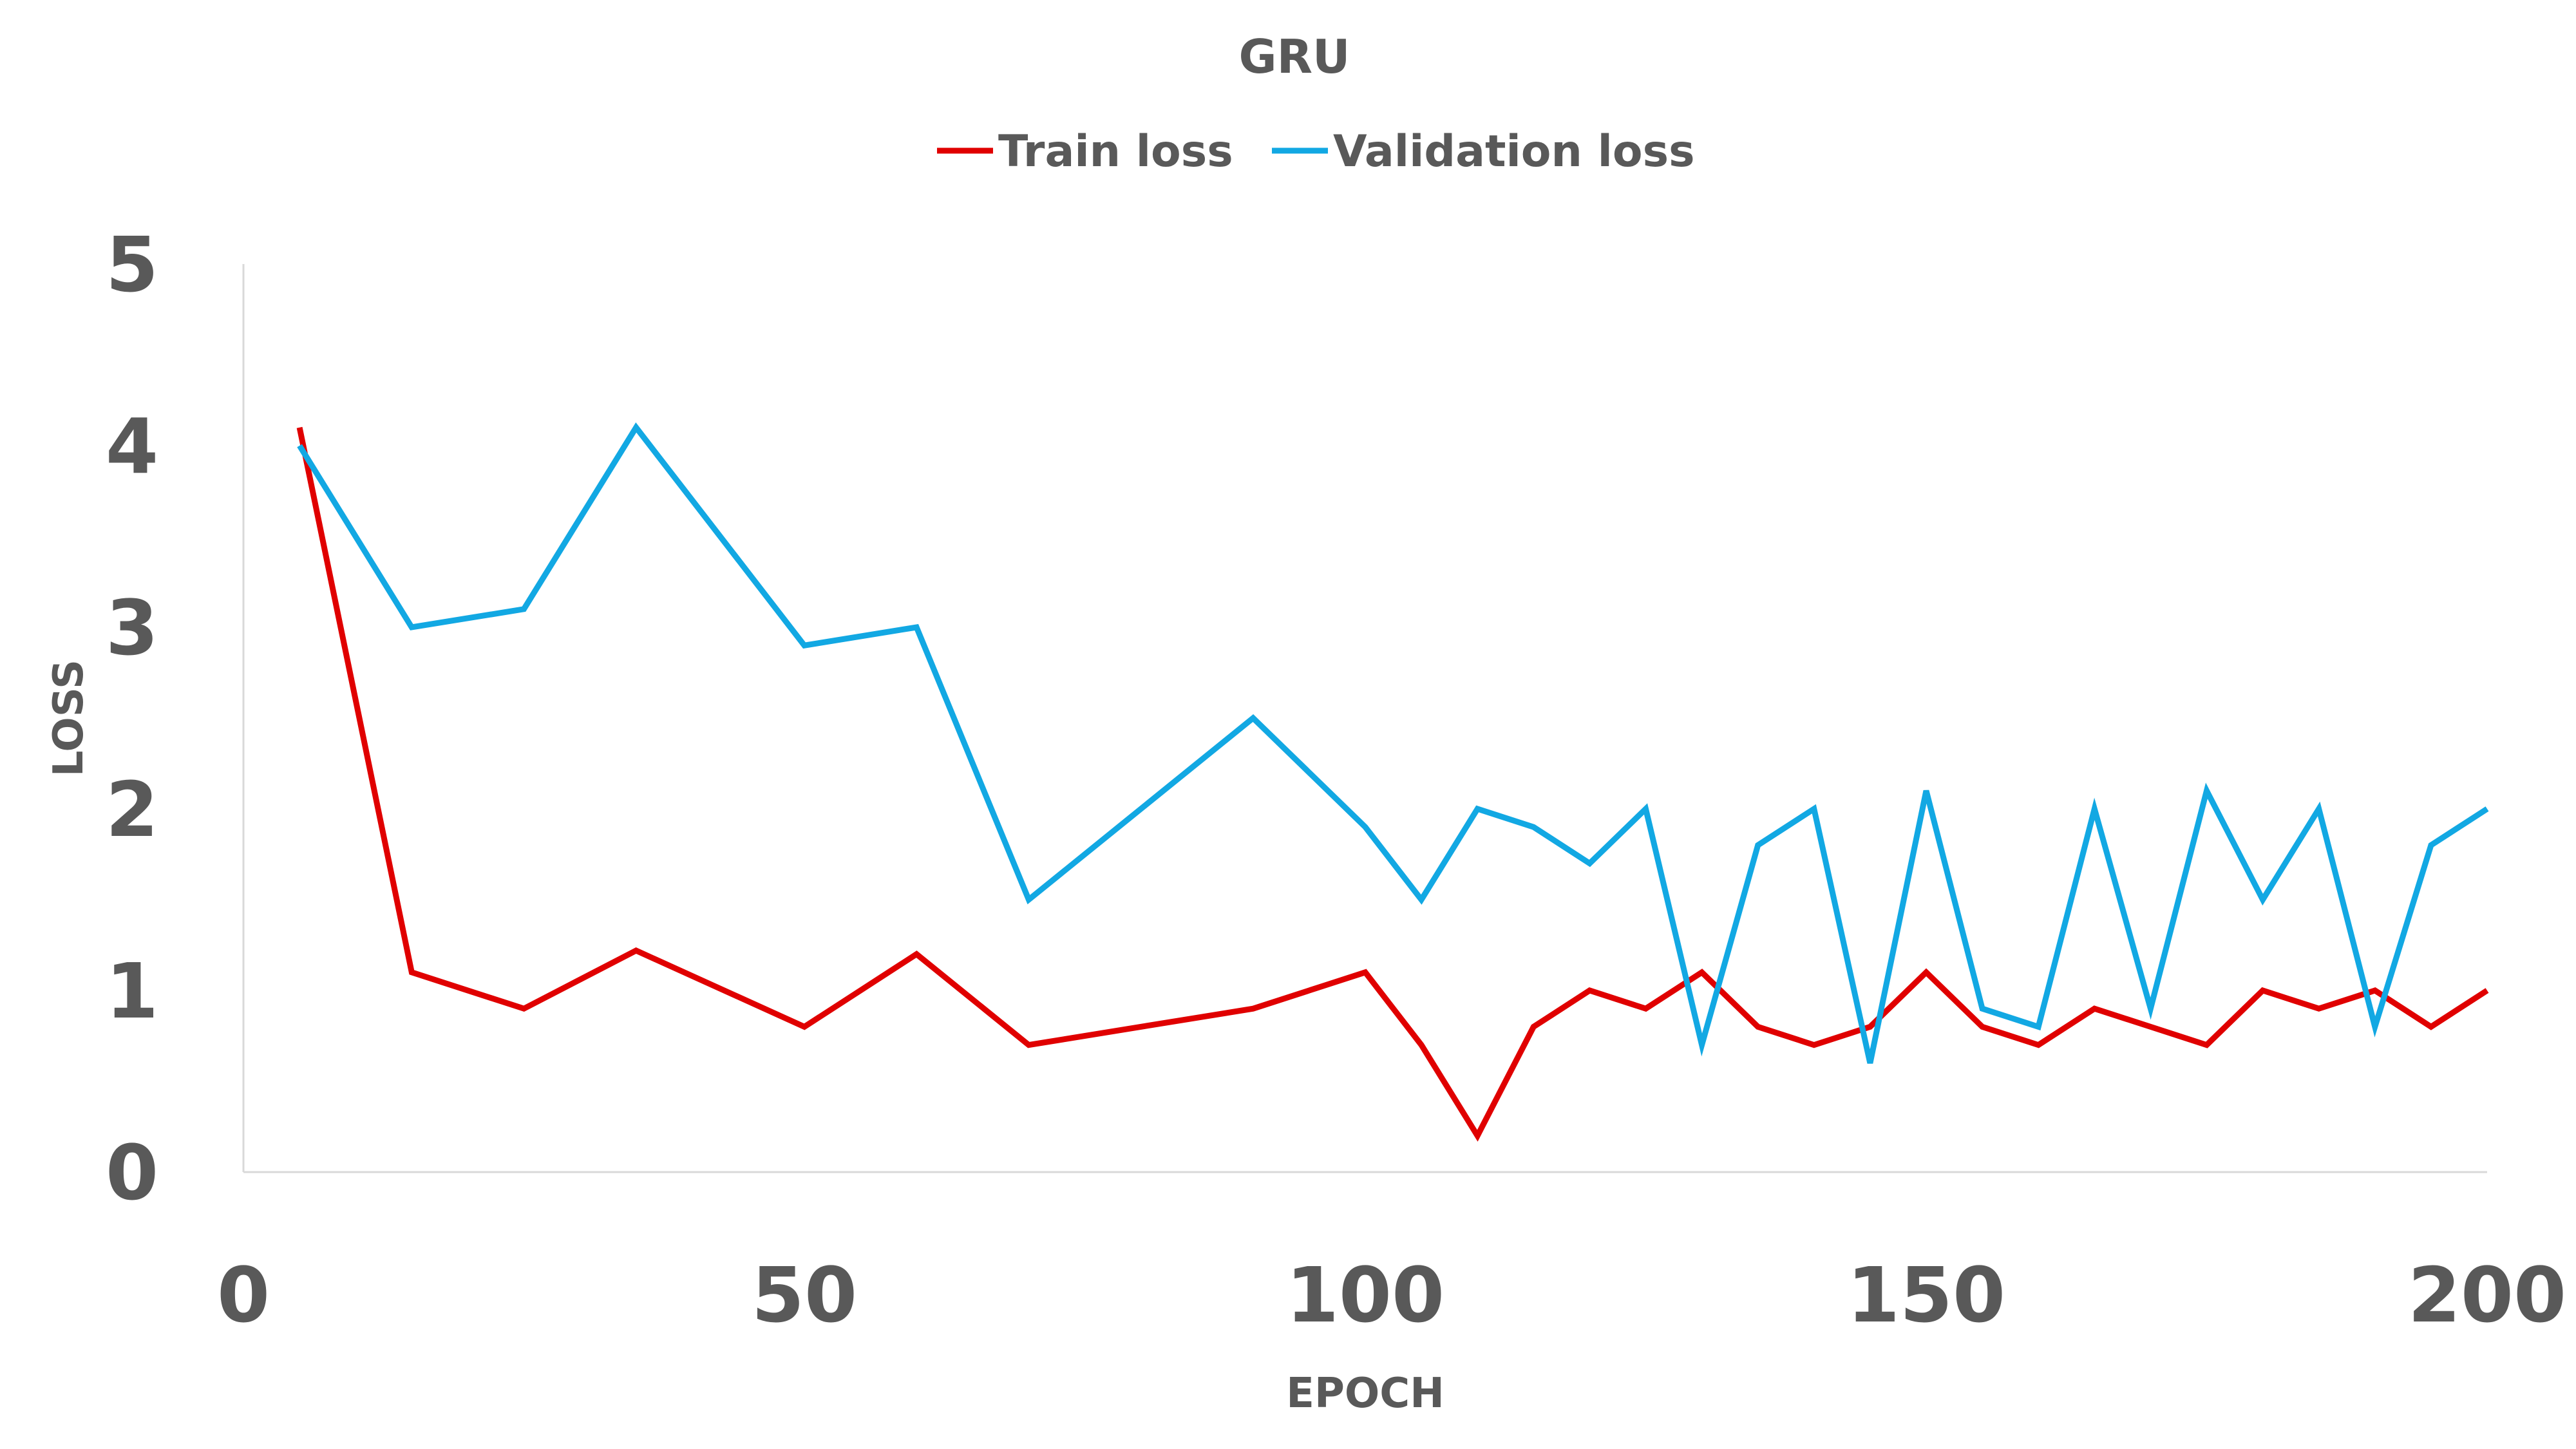 The image size is (2576, 1449). Describe the element at coordinates (1365, 1295) in the screenshot. I see `x-tick-label: 100` at that location.